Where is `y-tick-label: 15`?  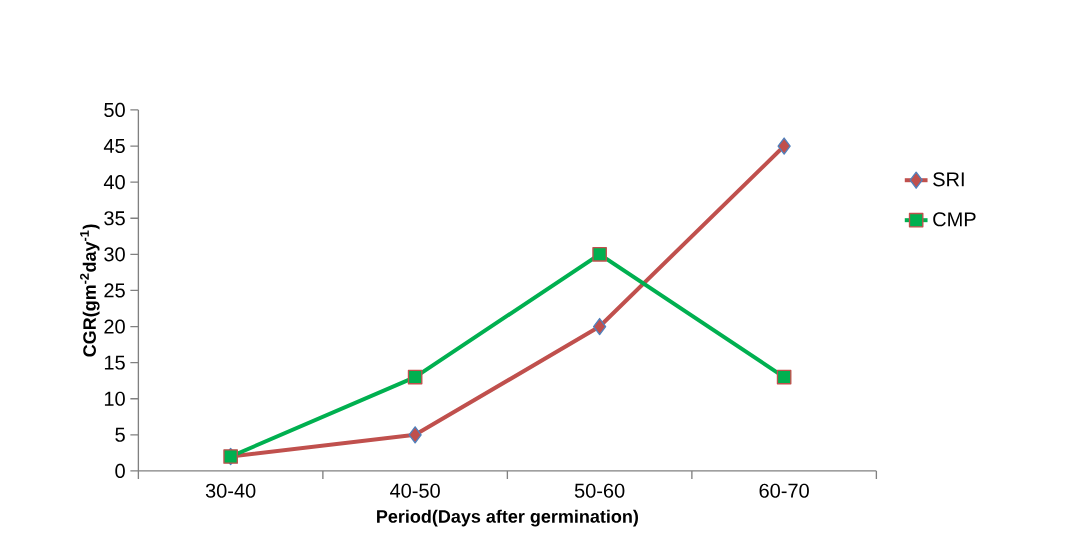 y-tick-label: 15 is located at coordinates (114, 362).